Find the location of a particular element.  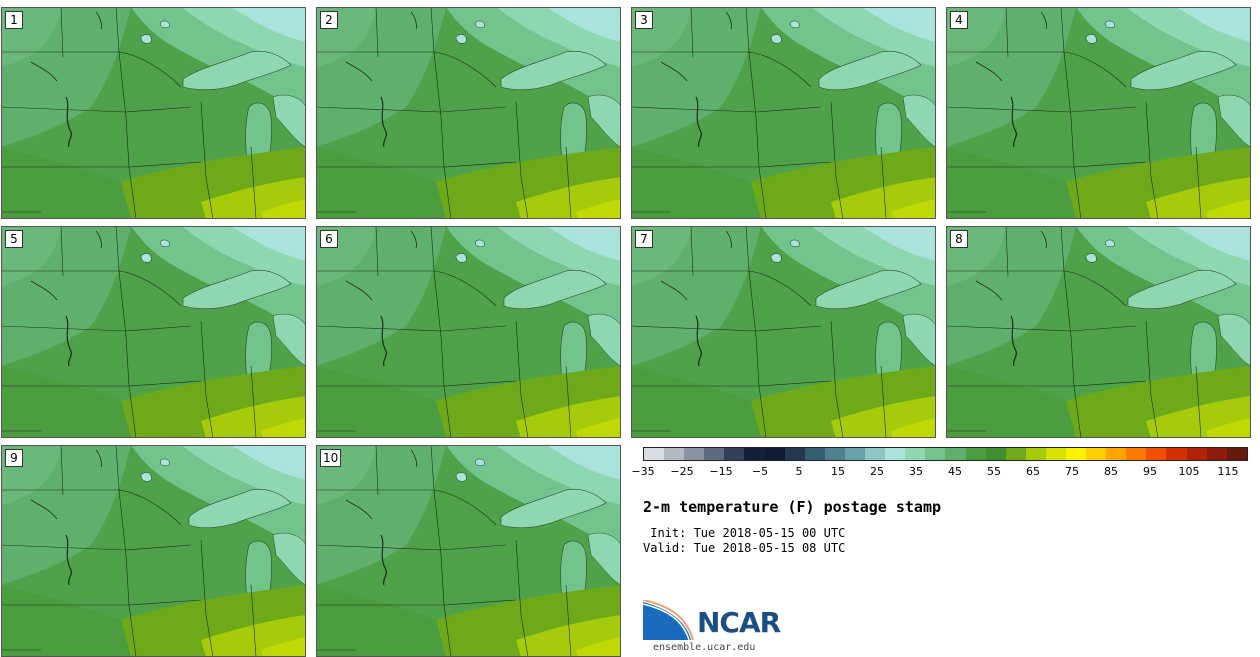

temperature-colorbar is located at coordinates (945, 454).